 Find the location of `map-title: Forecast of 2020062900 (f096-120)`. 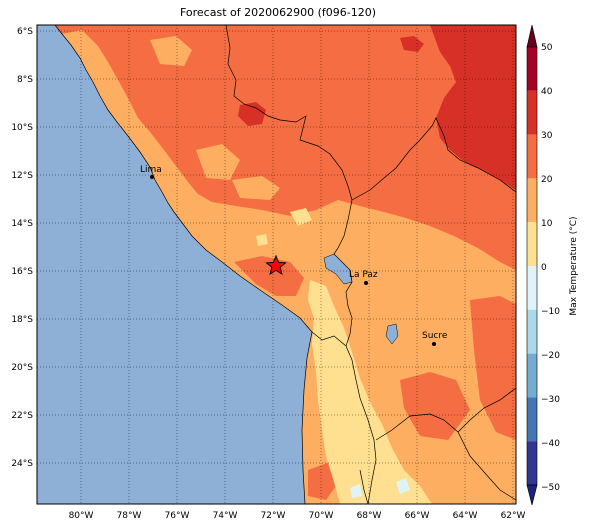

map-title: Forecast of 2020062900 (f096-120) is located at coordinates (278, 12).